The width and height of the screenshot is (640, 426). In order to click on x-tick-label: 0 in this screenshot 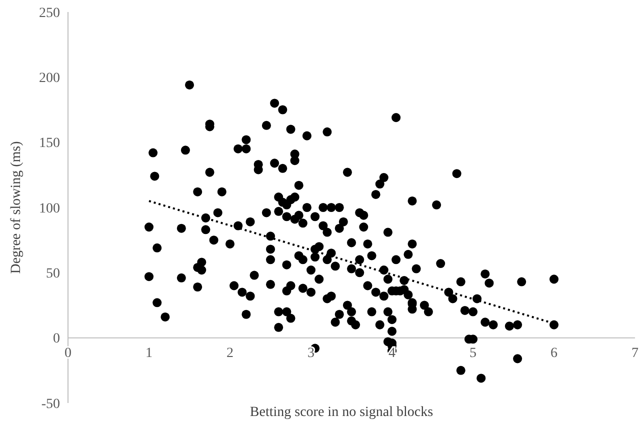, I will do `click(68, 353)`.